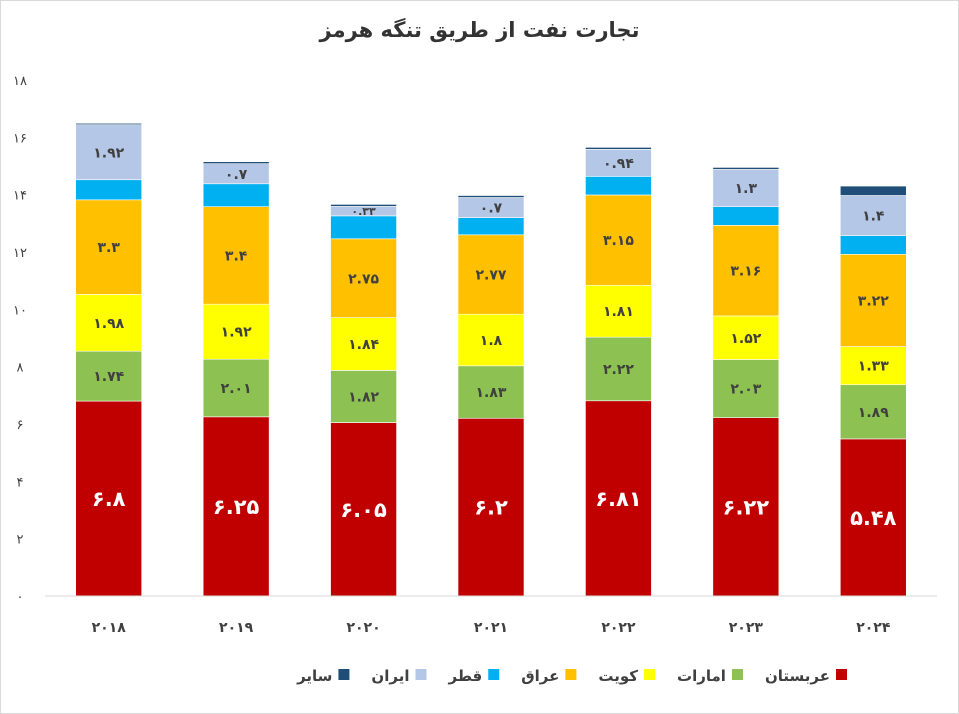 The image size is (959, 714). Describe the element at coordinates (236, 628) in the screenshot. I see `x-tick-label: ۲۰۱۹` at that location.